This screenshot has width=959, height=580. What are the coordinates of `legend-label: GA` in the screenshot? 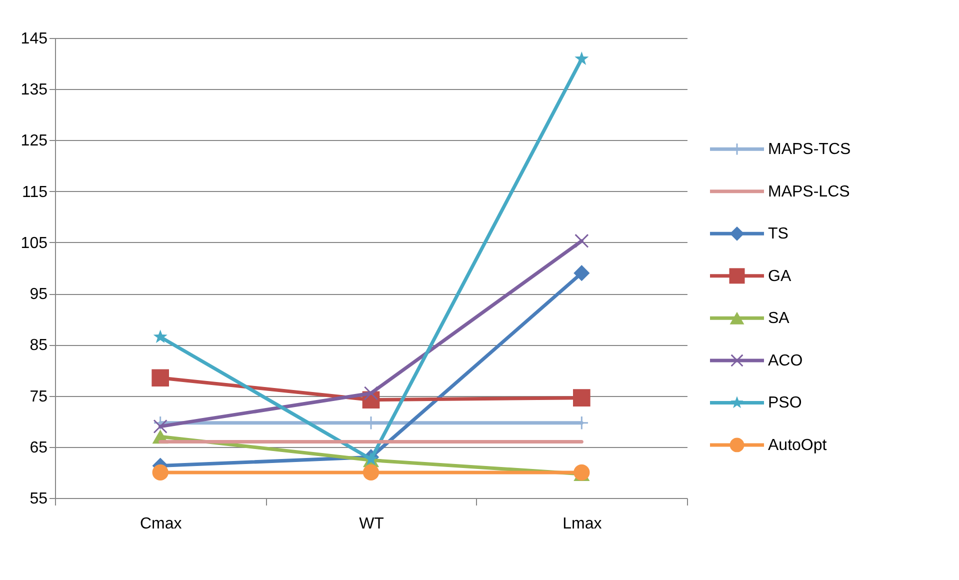 It's located at (780, 276).